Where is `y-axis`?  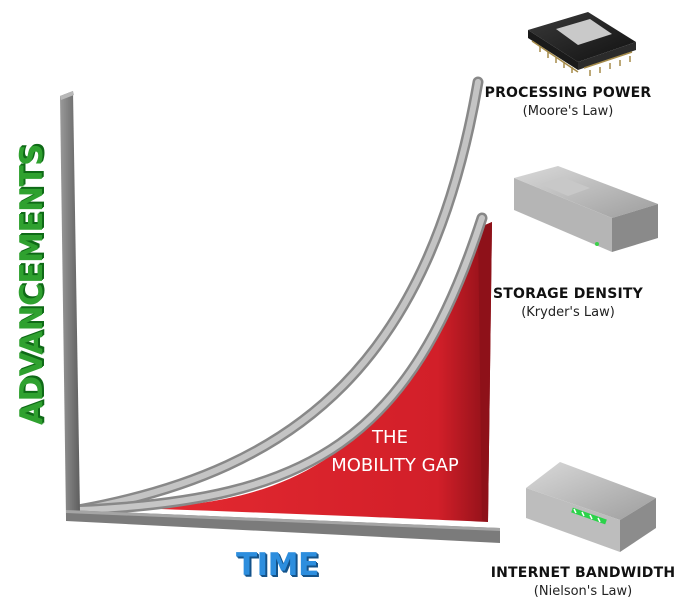 y-axis is located at coordinates (70, 304).